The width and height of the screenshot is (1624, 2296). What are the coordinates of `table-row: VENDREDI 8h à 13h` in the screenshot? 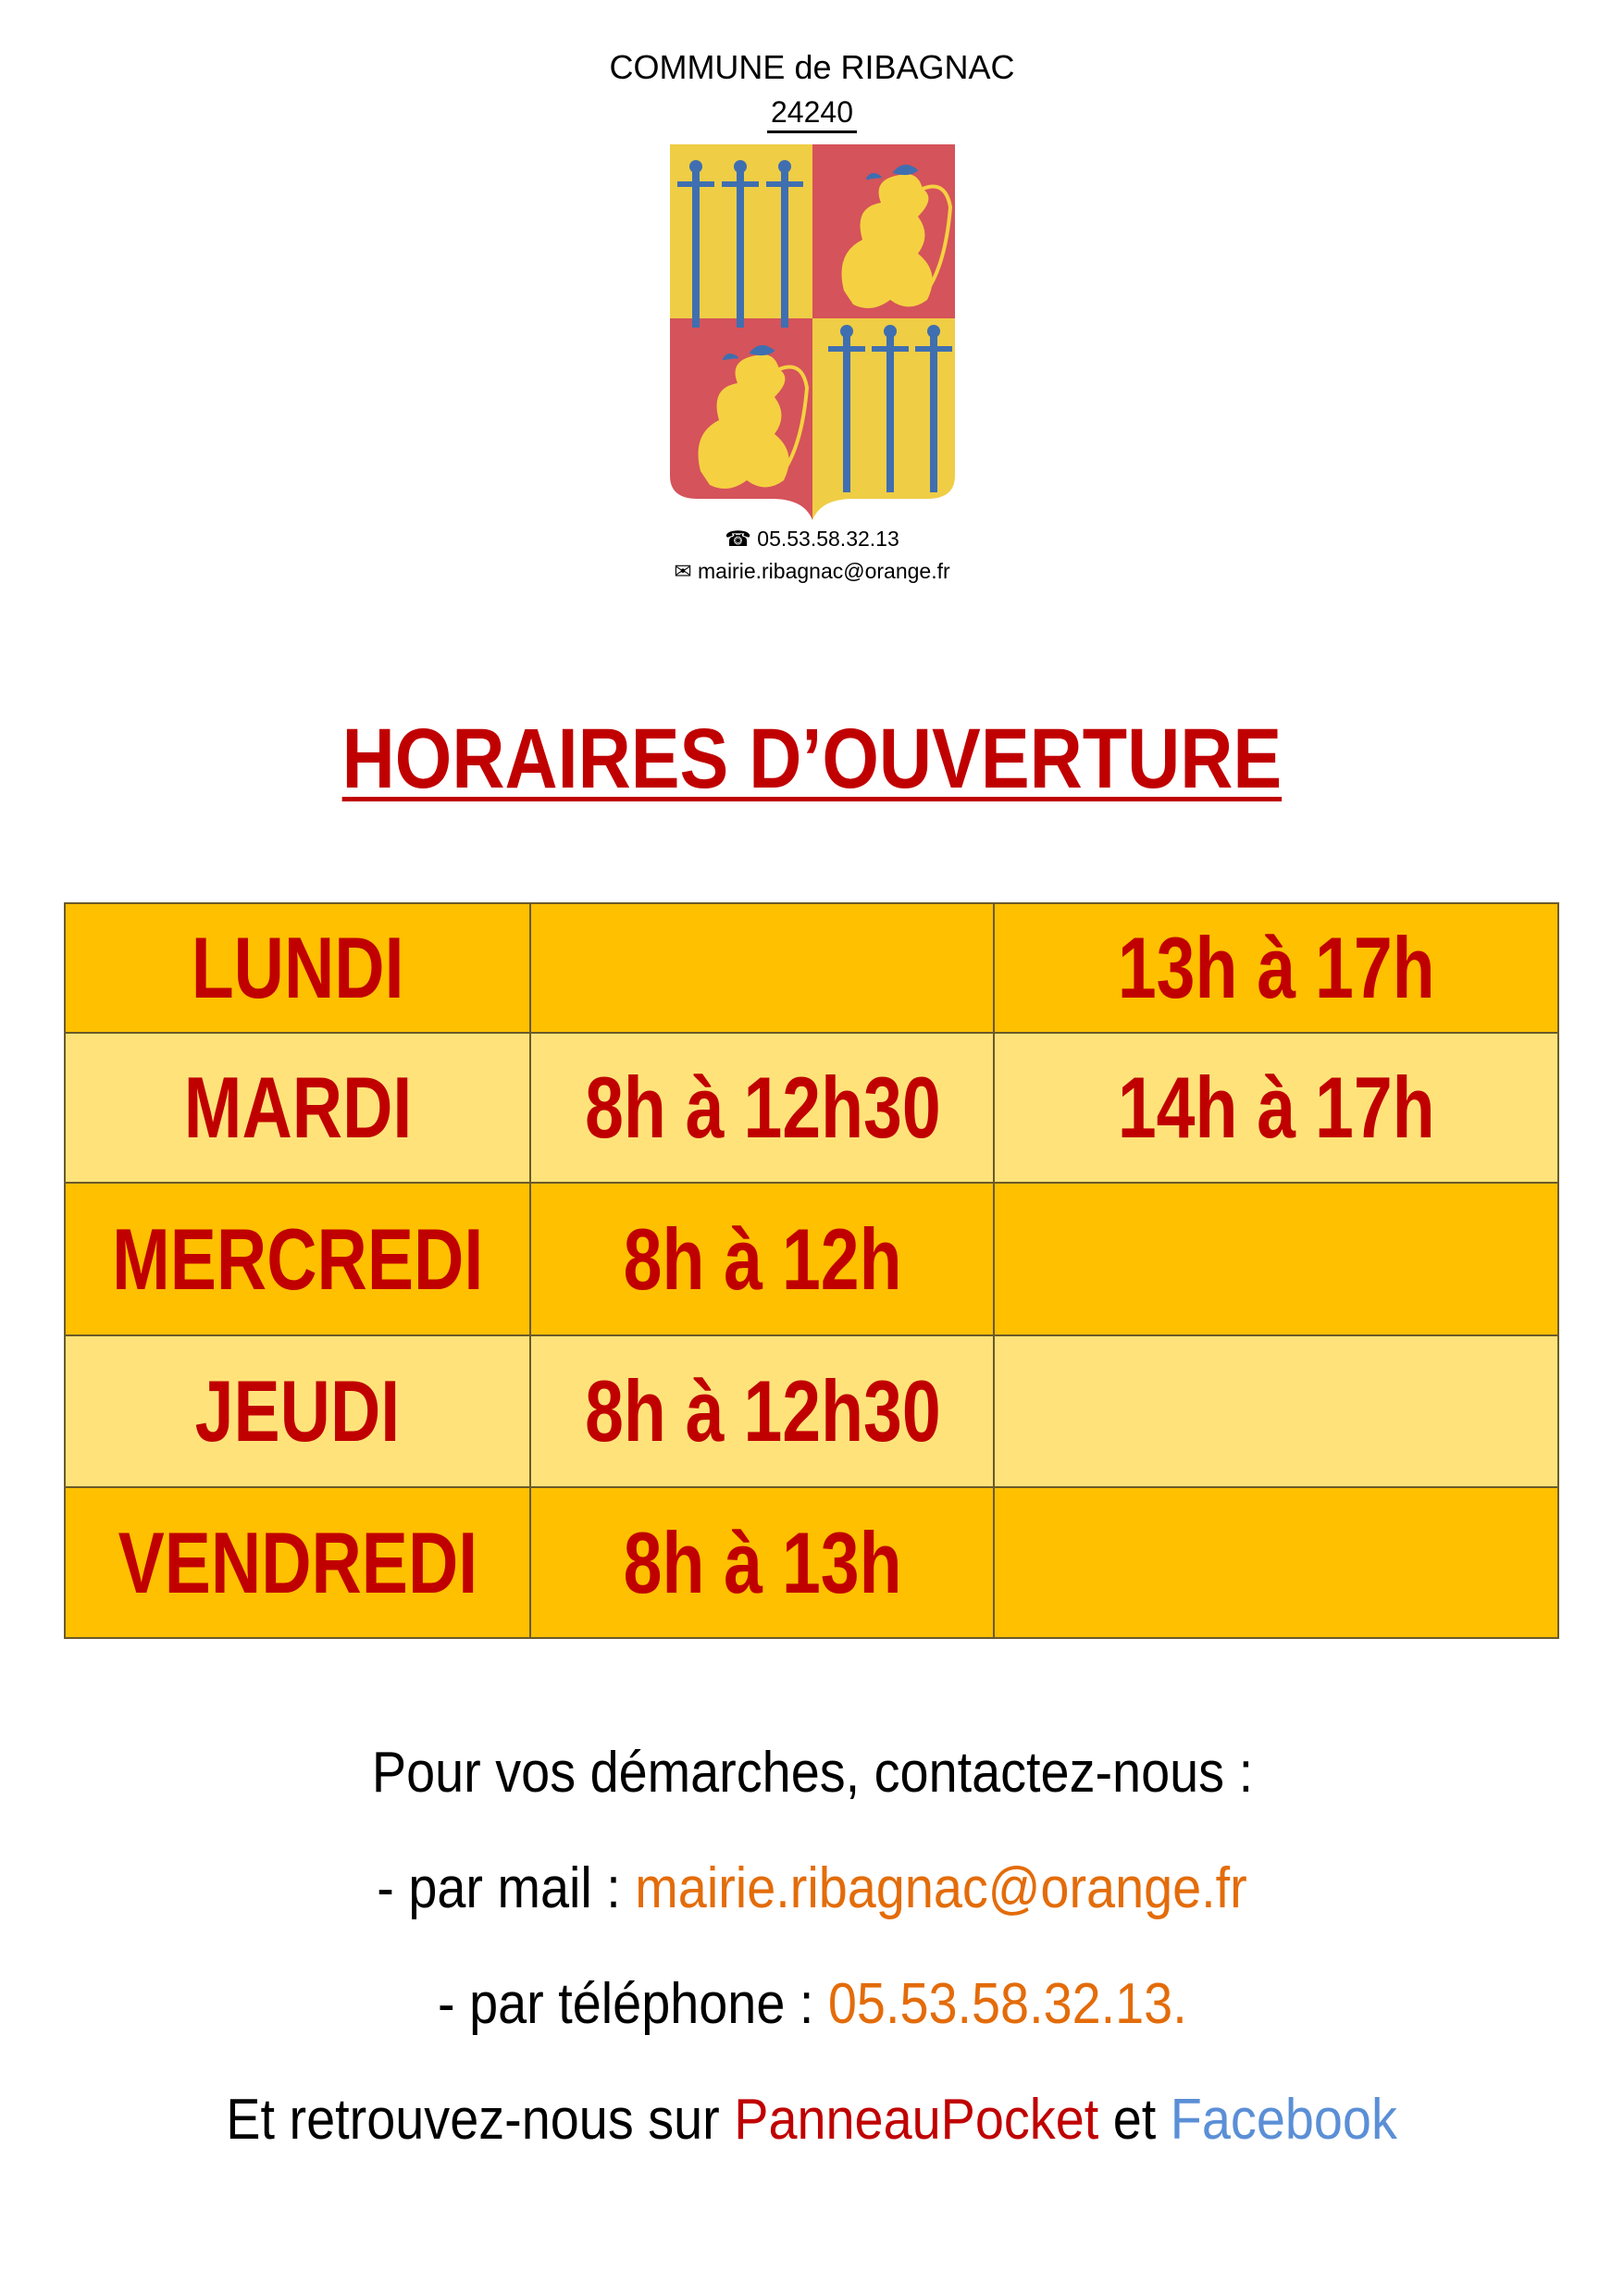 It's located at (811, 1563).